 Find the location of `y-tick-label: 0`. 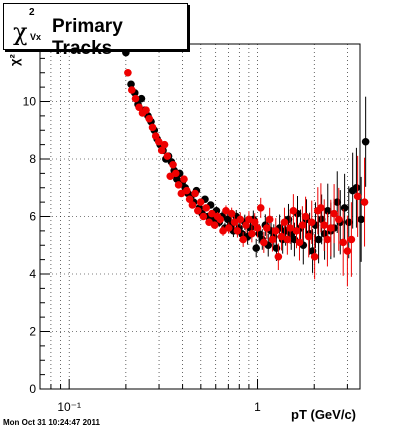

y-tick-label: 0 is located at coordinates (32, 389).